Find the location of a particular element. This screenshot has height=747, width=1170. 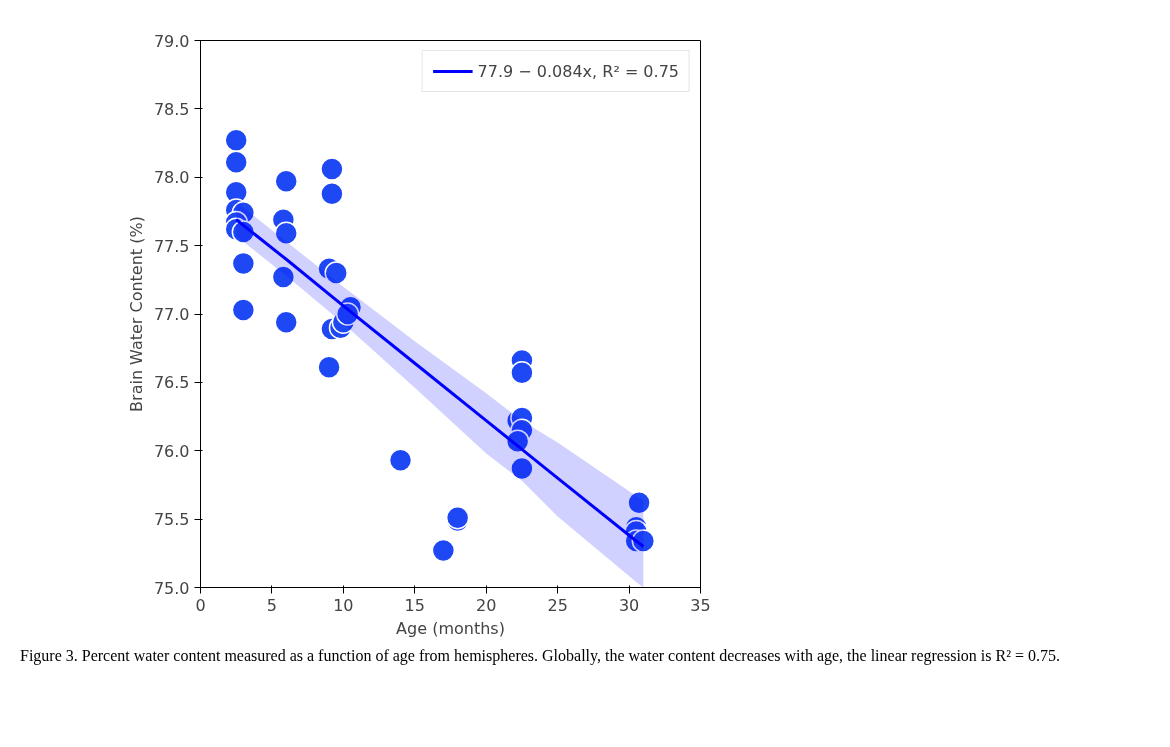

x-tick-label: 15 is located at coordinates (414, 605).